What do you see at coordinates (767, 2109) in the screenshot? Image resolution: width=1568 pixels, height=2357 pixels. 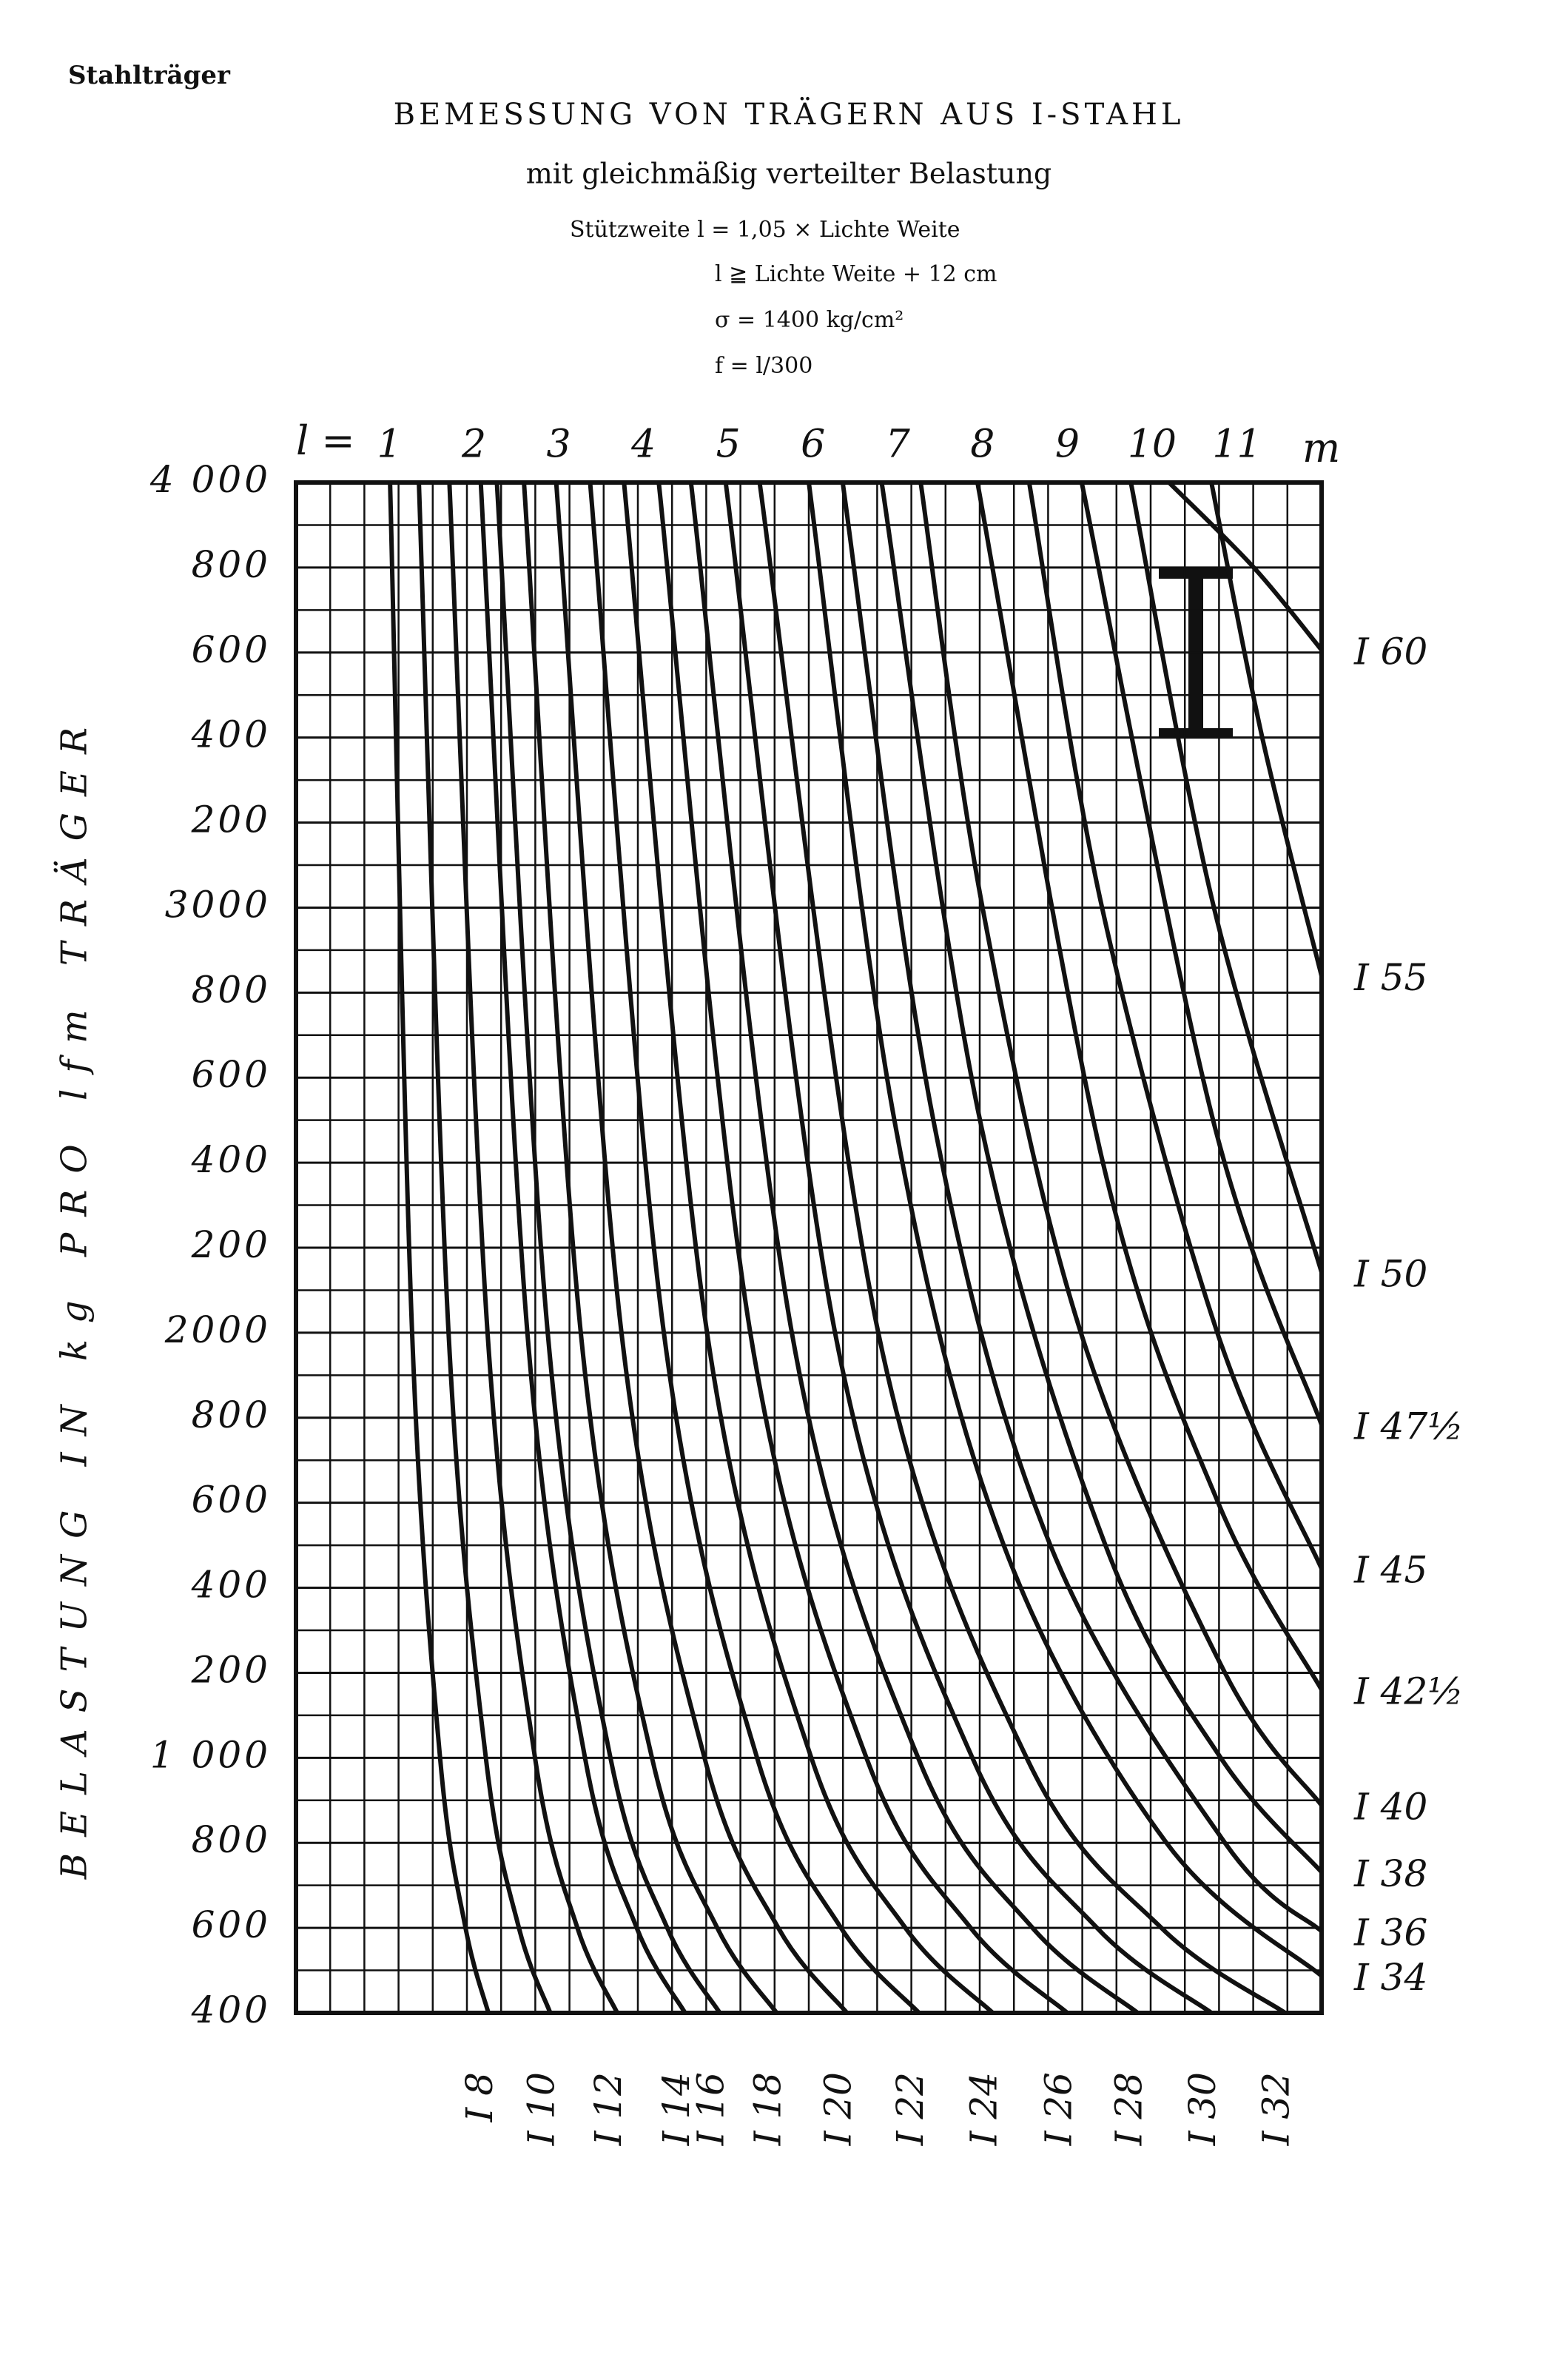 I see `curve-label: I 18` at bounding box center [767, 2109].